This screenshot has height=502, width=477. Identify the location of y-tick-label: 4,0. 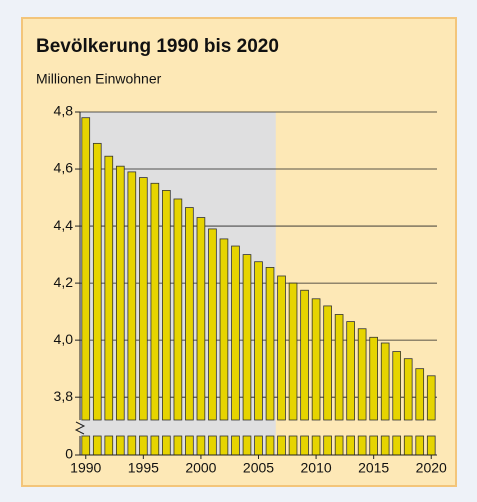
(64, 339).